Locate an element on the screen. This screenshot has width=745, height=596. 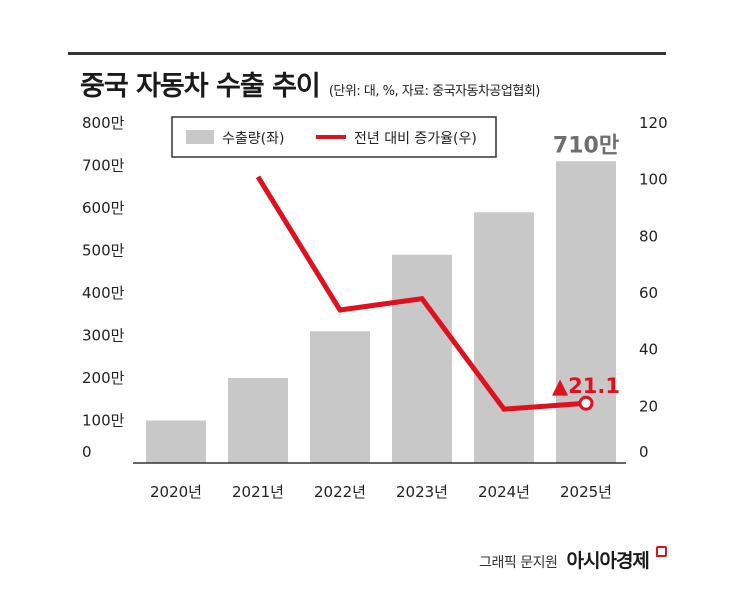
title-block: 중국 자동차 수출 추이 (단위: 대, %, 자료: 중국자동차공업협회) is located at coordinates (310, 83).